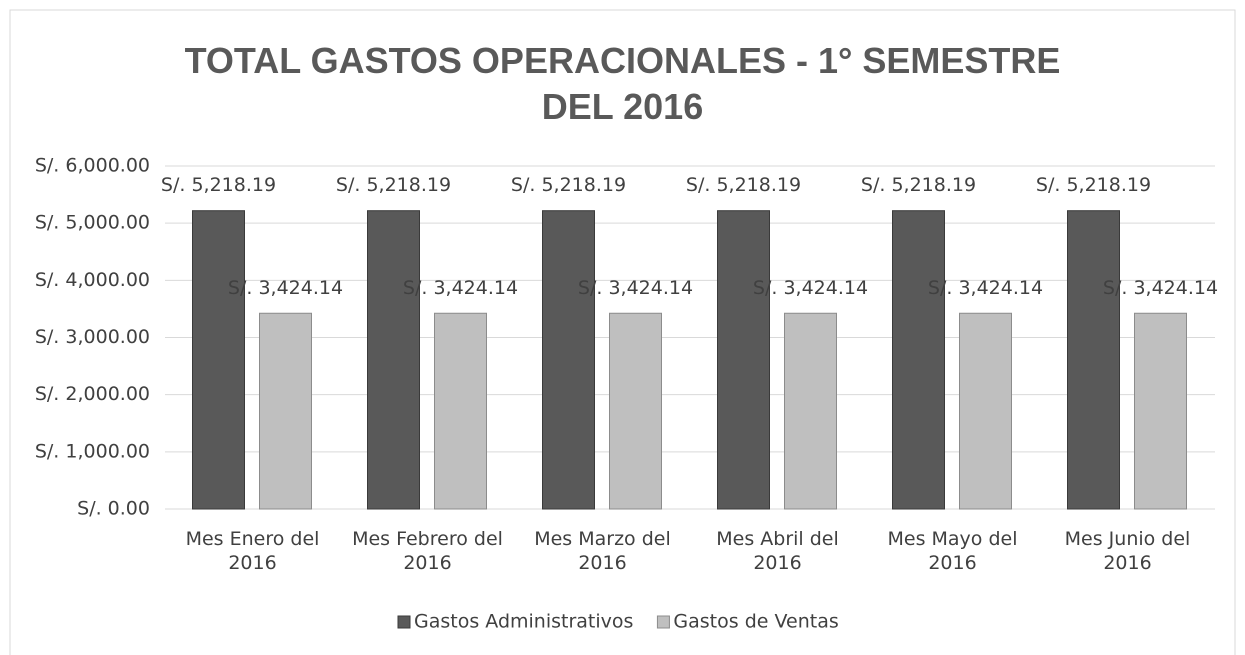 This screenshot has height=655, width=1245. Describe the element at coordinates (113, 509) in the screenshot. I see `y-tick-label: S/. 0.00` at that location.